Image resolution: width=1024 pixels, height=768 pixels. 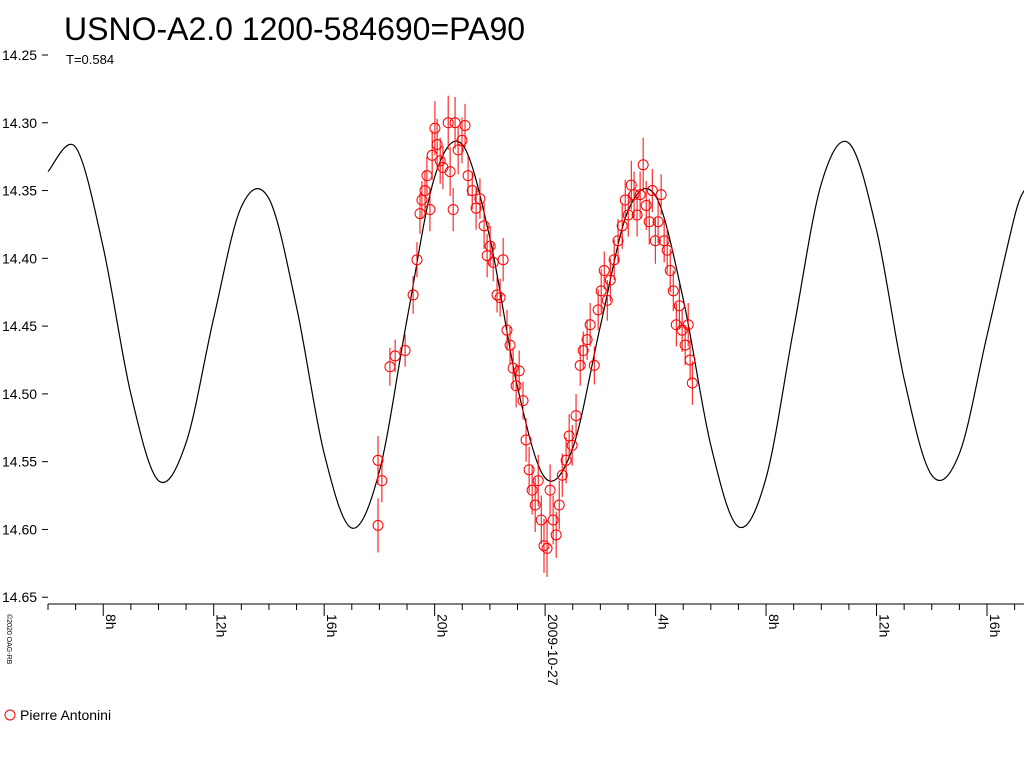 I want to click on x-tick-label: 2009-10-27, so click(x=553, y=650).